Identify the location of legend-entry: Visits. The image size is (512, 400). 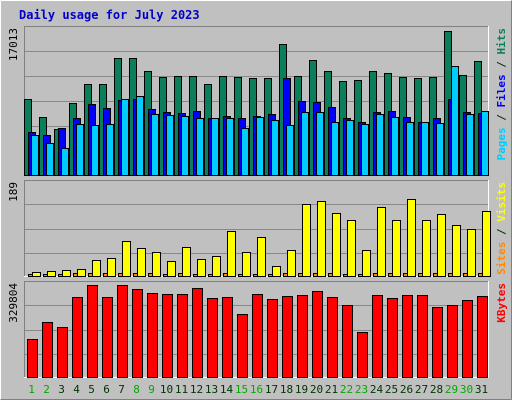
(501, 202).